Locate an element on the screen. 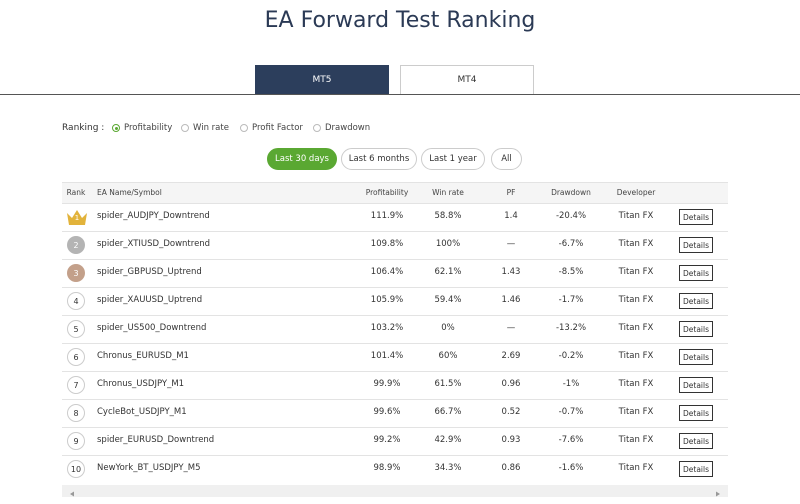 The width and height of the screenshot is (800, 504). table-header is located at coordinates (395, 193).